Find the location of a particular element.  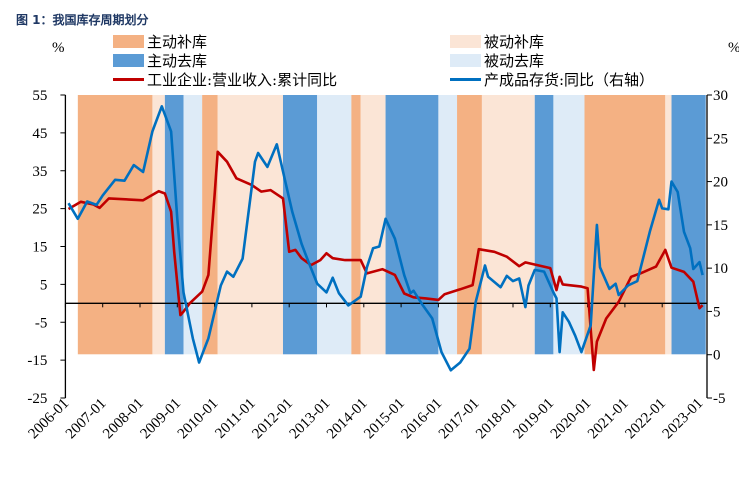

right-axis-tick-label: 30 is located at coordinates (720, 96).